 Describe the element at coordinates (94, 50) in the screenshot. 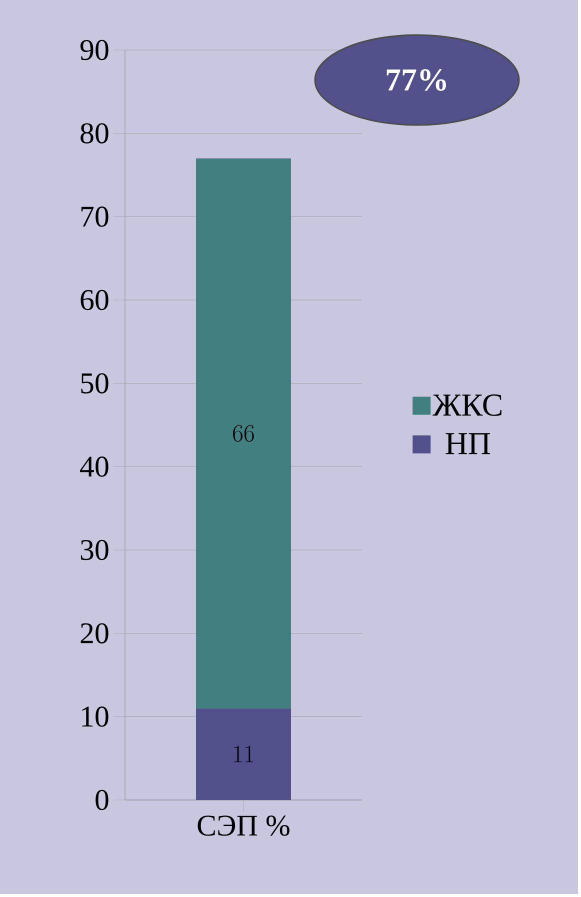

I see `y-tick-label: 90` at that location.